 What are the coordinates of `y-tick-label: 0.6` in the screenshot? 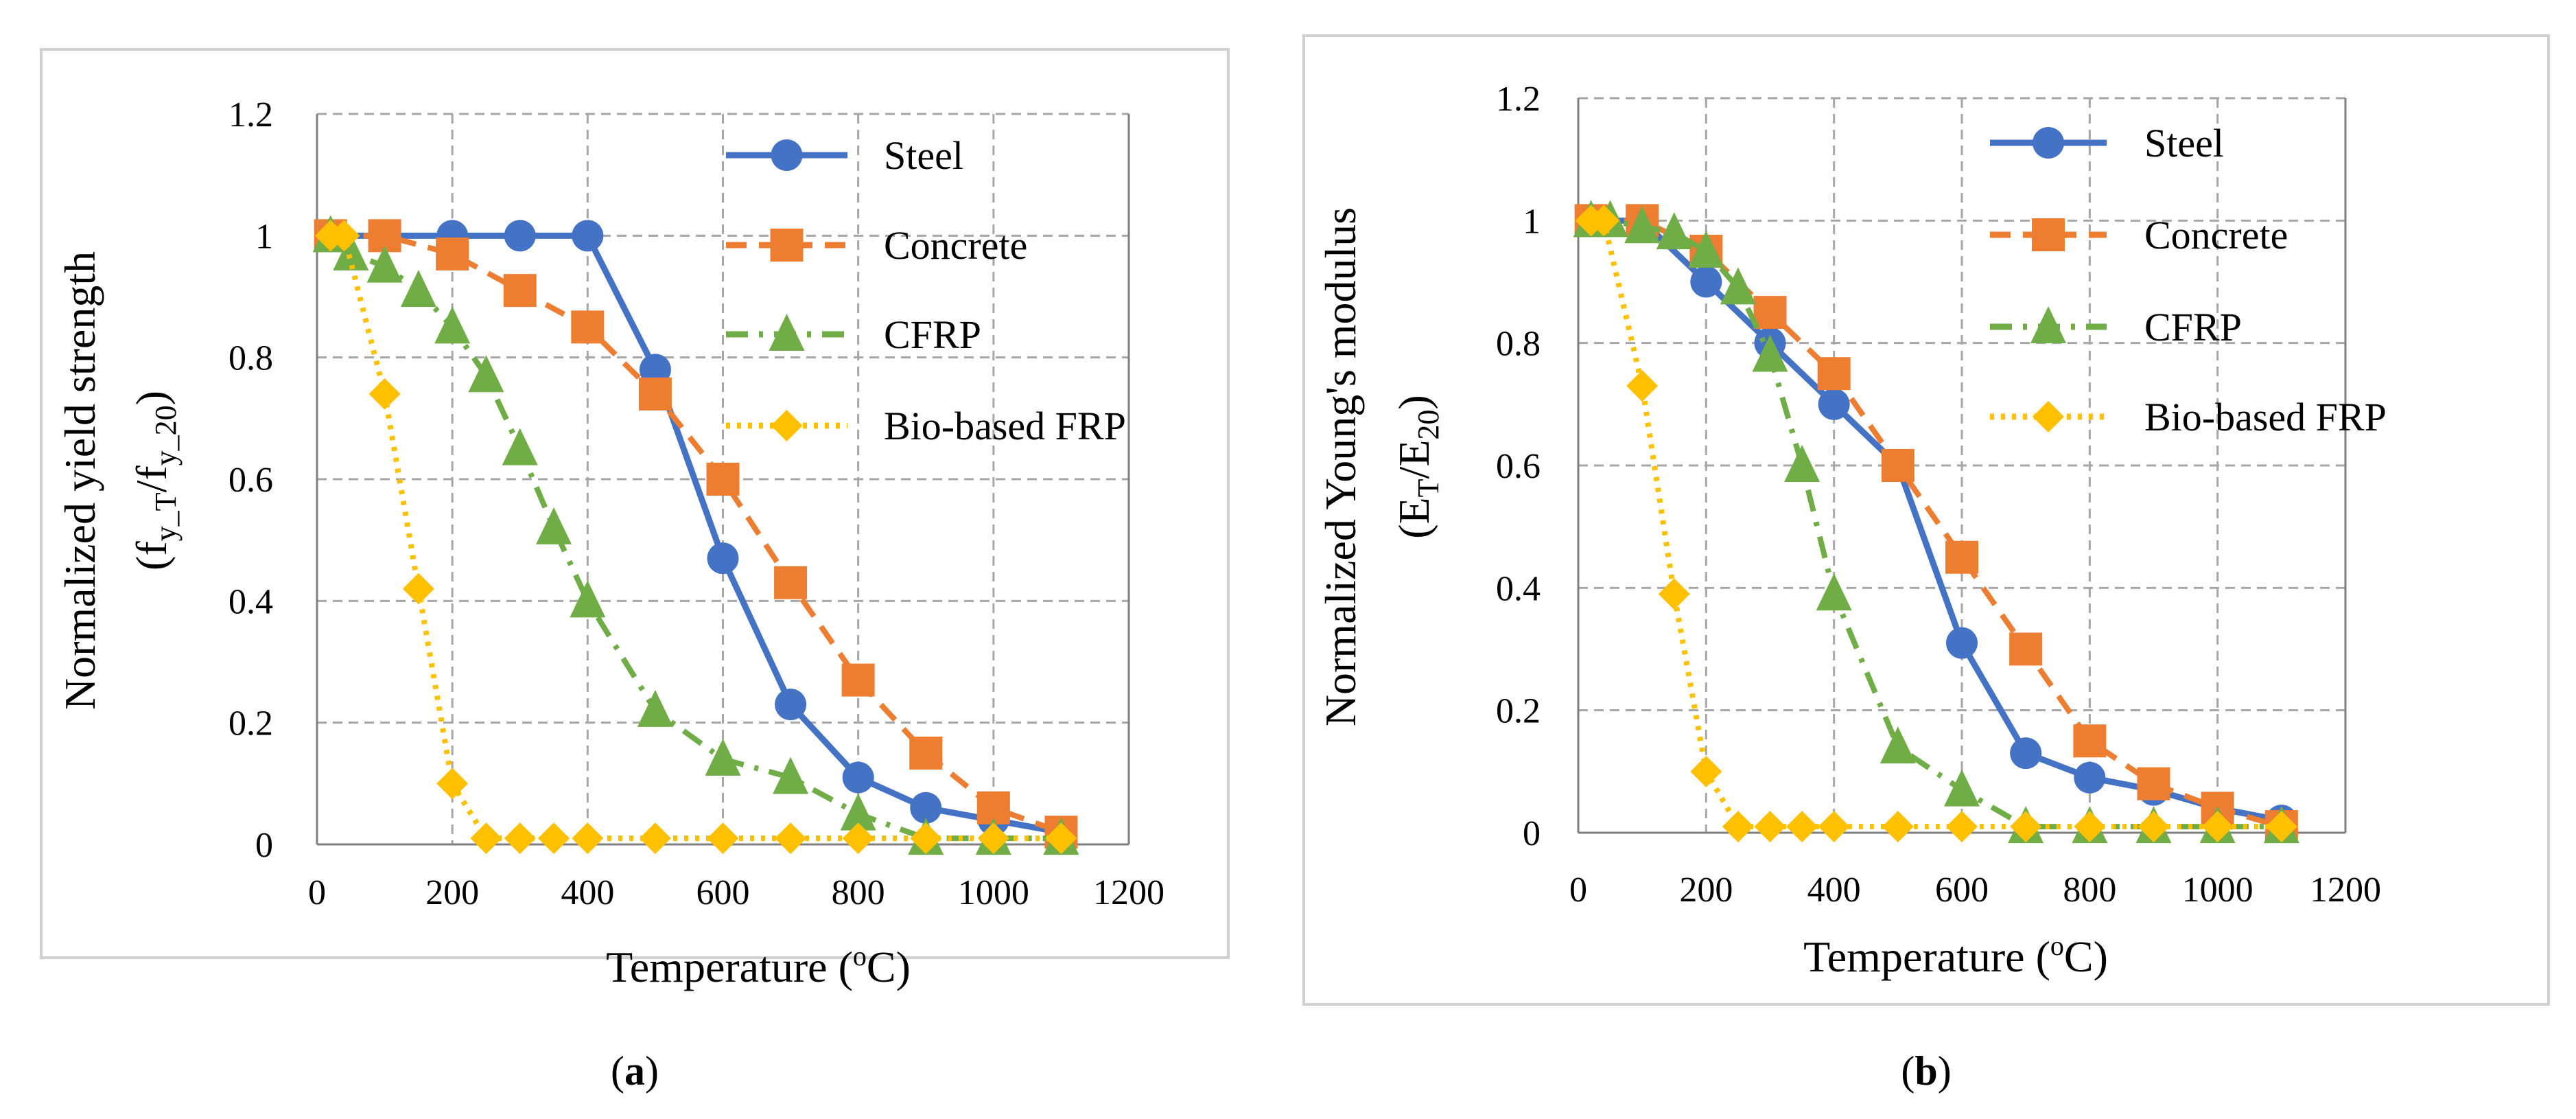 It's located at (1518, 466).